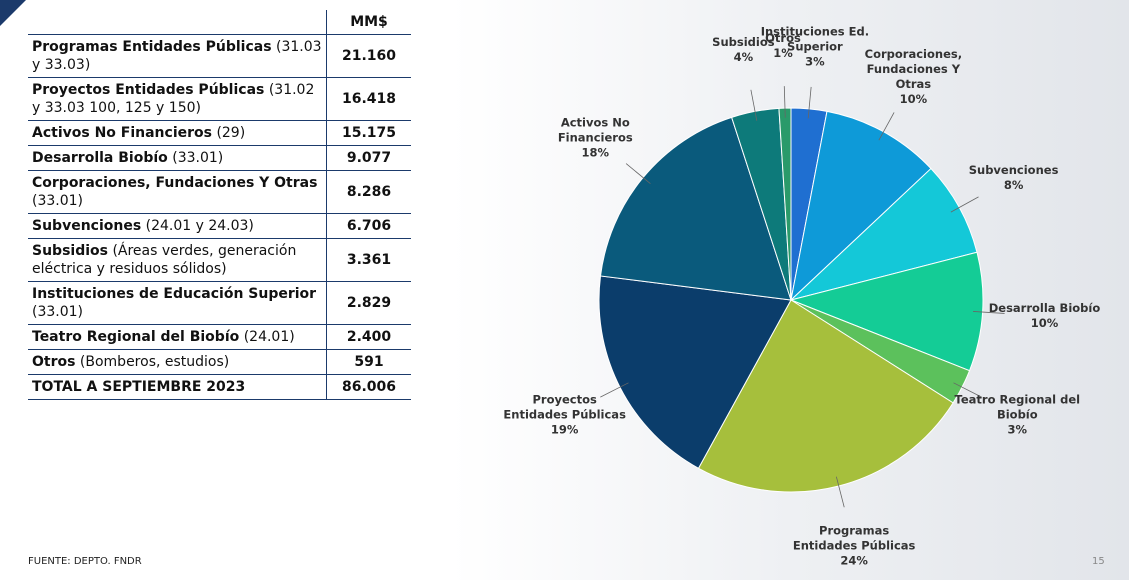 This screenshot has height=580, width=1129. Describe the element at coordinates (87, 226) in the screenshot. I see `label-main: Subvenciones` at that location.